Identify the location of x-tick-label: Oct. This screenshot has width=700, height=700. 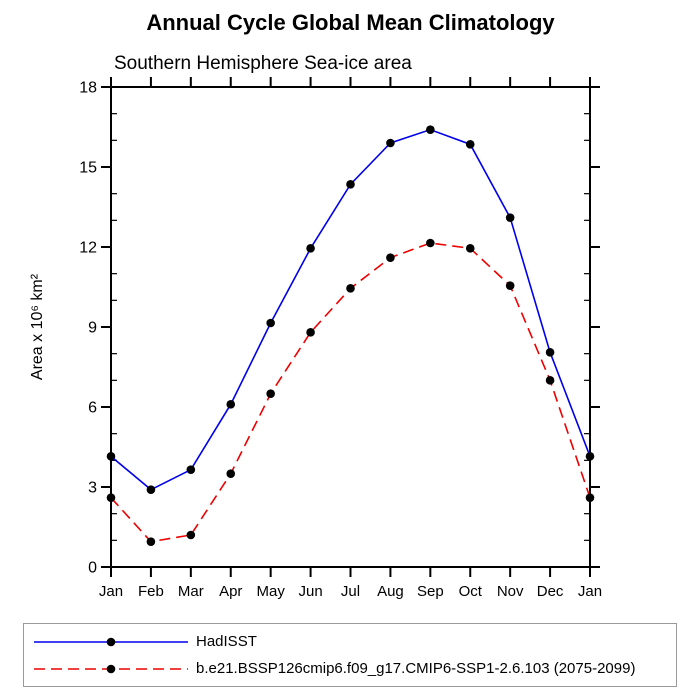
(471, 591).